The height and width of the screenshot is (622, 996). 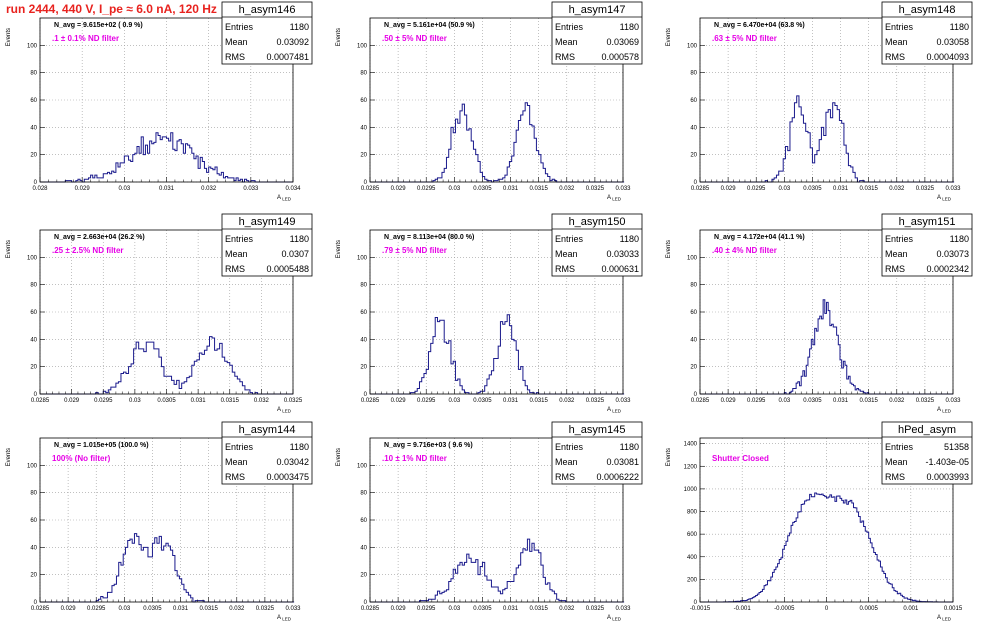 I want to click on filter-label: 100% (No filter), so click(x=81, y=458).